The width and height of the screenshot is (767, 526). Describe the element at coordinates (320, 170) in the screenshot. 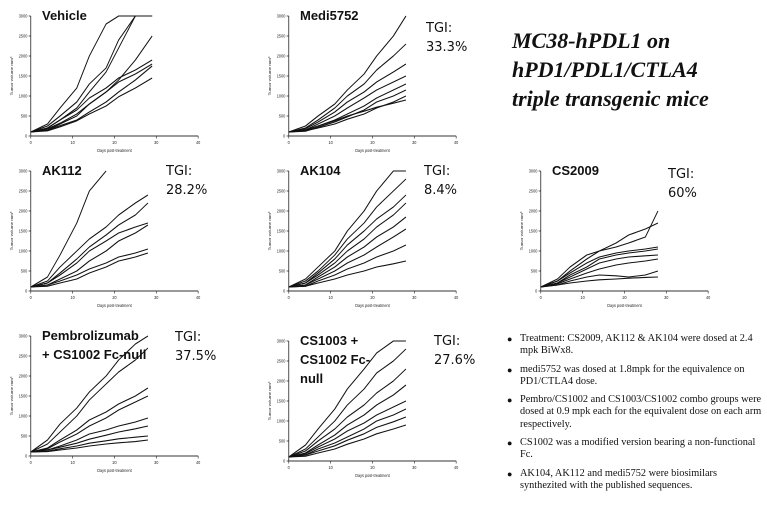

I see `group-title: AK104` at that location.